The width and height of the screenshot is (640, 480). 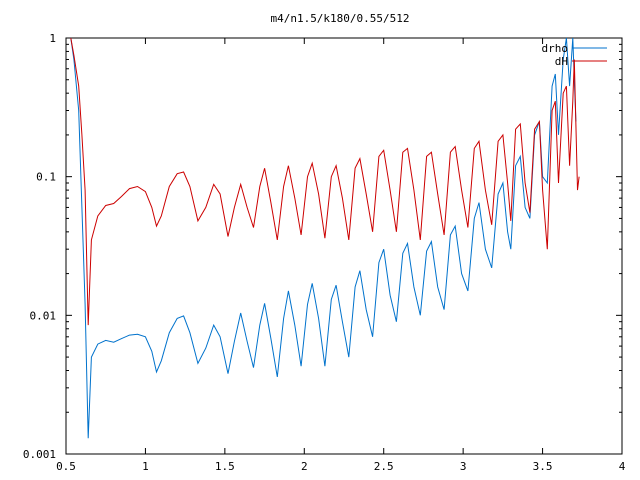 I want to click on x-tick-label: 2.5, so click(x=384, y=466).